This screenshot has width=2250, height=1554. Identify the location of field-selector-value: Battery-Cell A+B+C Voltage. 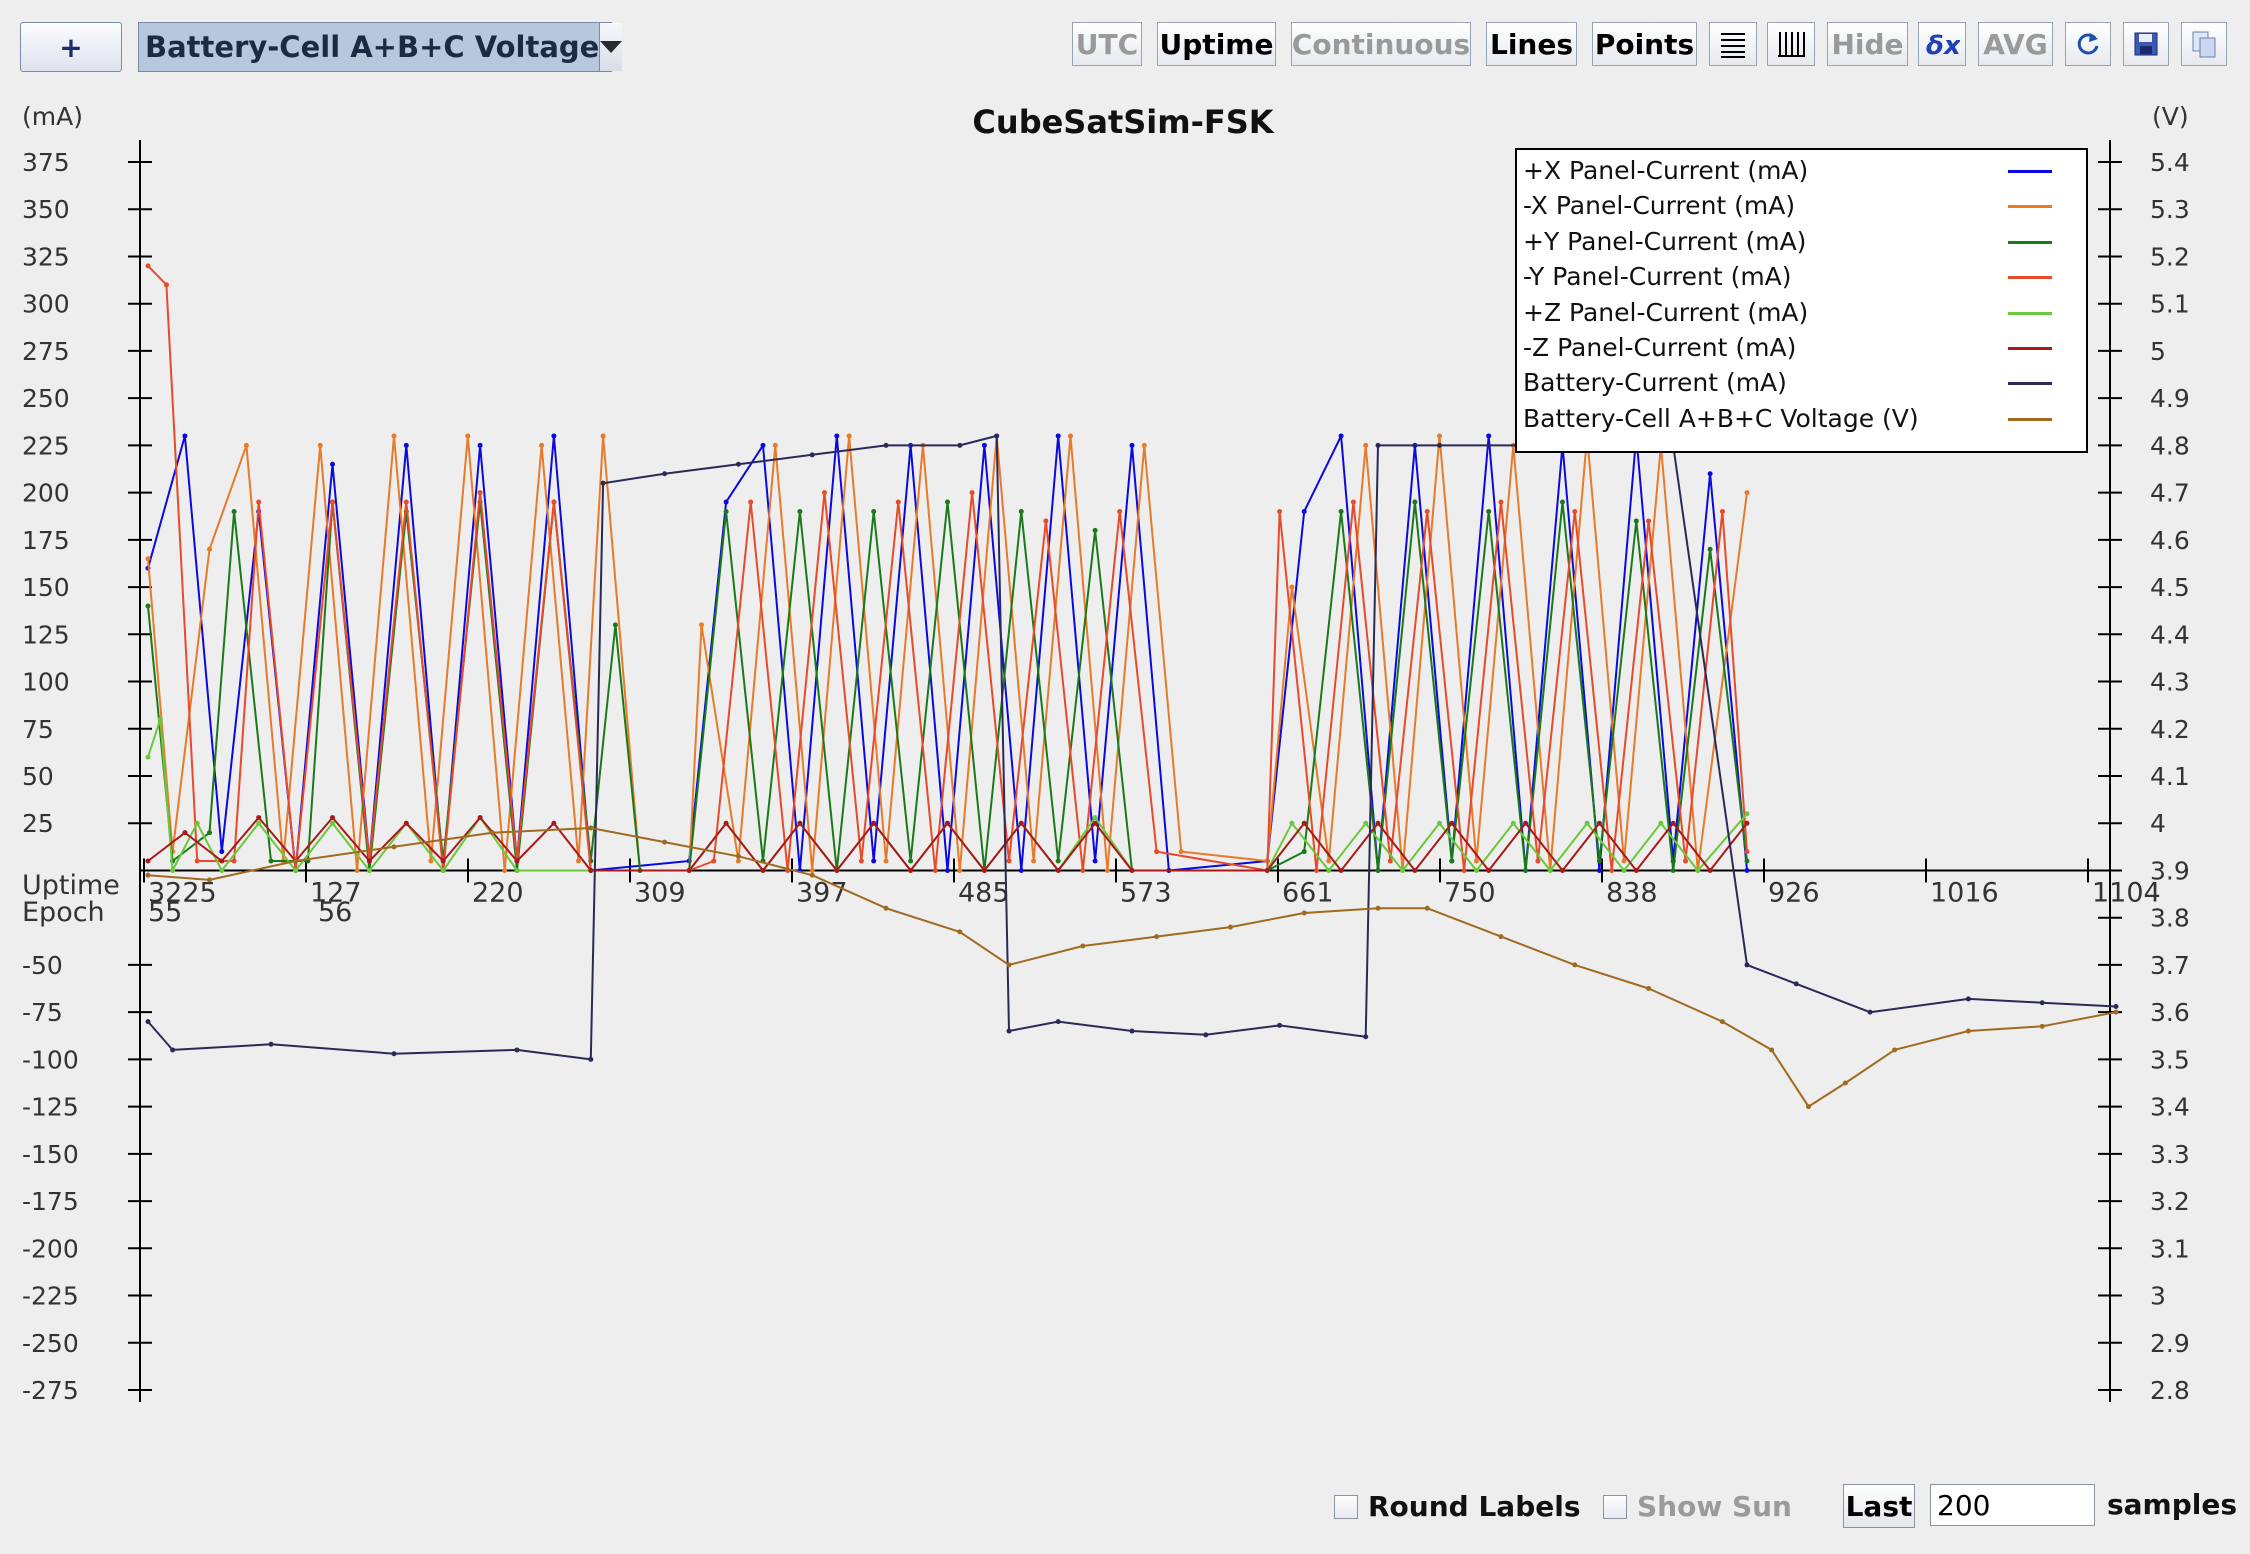
(372, 47).